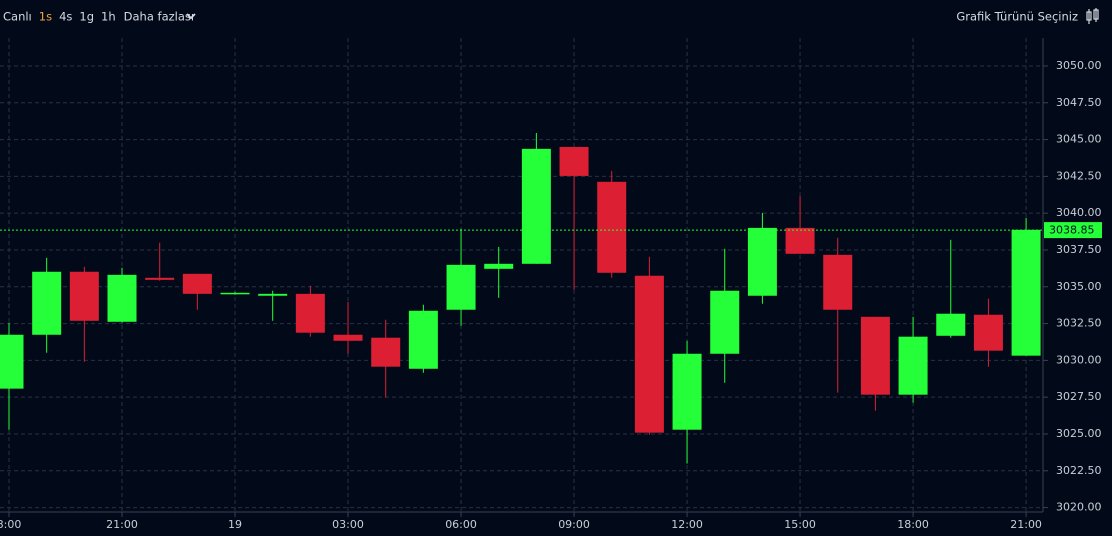 The image size is (1112, 536). What do you see at coordinates (1079, 433) in the screenshot?
I see `y-tick-label: 3025.00` at bounding box center [1079, 433].